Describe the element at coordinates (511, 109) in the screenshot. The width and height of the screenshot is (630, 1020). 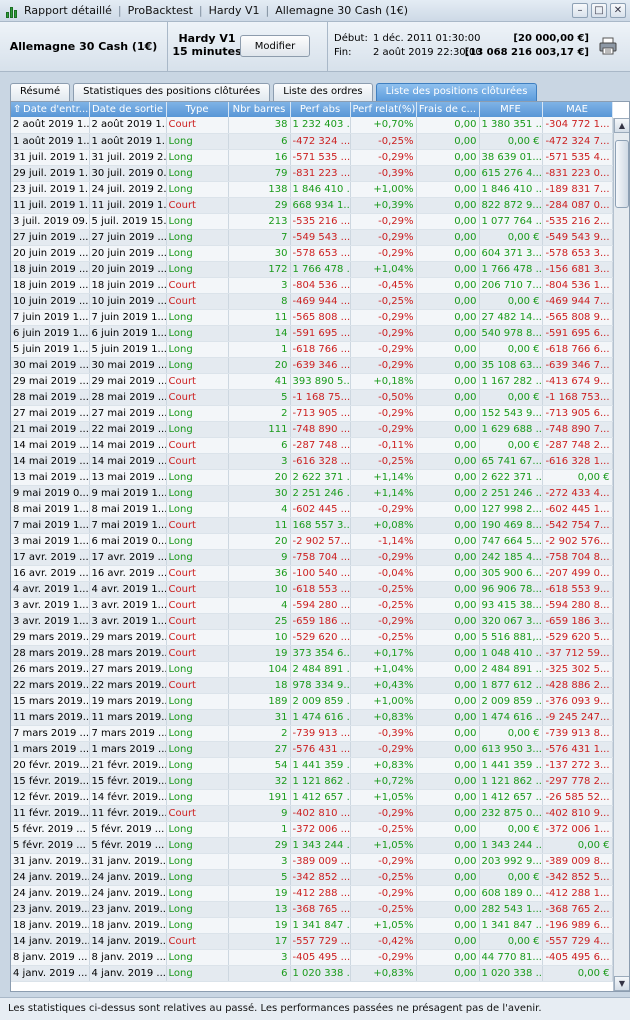
I see `column-header-mfe: MFE` at that location.